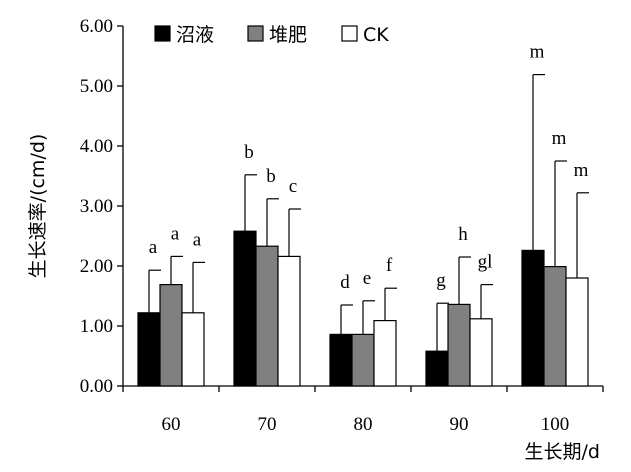 The image size is (631, 472). Describe the element at coordinates (288, 35) in the screenshot. I see `legend-label: 堆肥` at that location.